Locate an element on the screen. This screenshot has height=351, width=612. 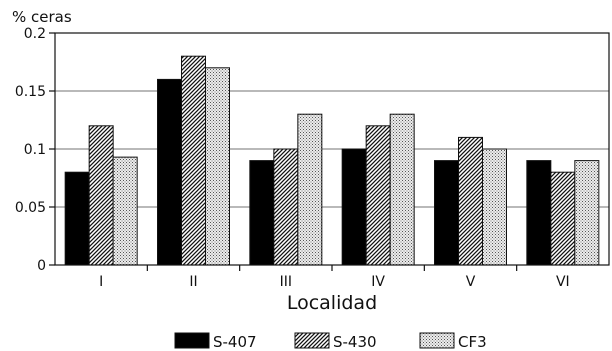
y-axis-ticks: 0 0.05 0.1 0.15 0.2 is located at coordinates (35, 150).